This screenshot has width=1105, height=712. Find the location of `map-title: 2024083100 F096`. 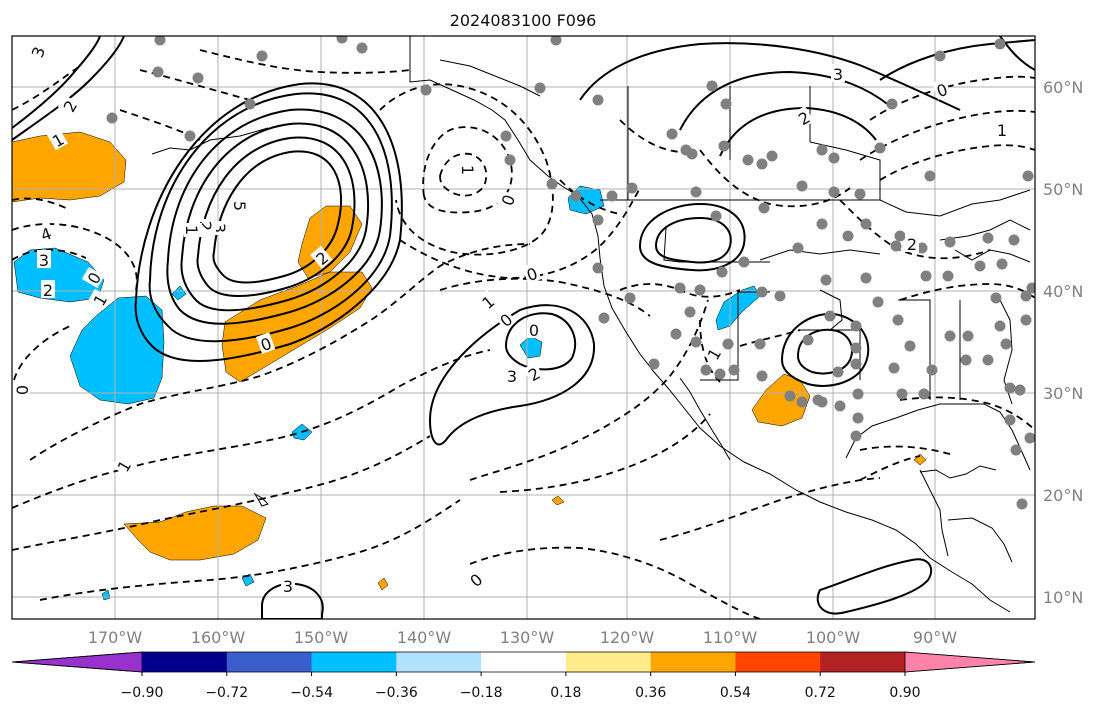

map-title: 2024083100 F096 is located at coordinates (523, 20).